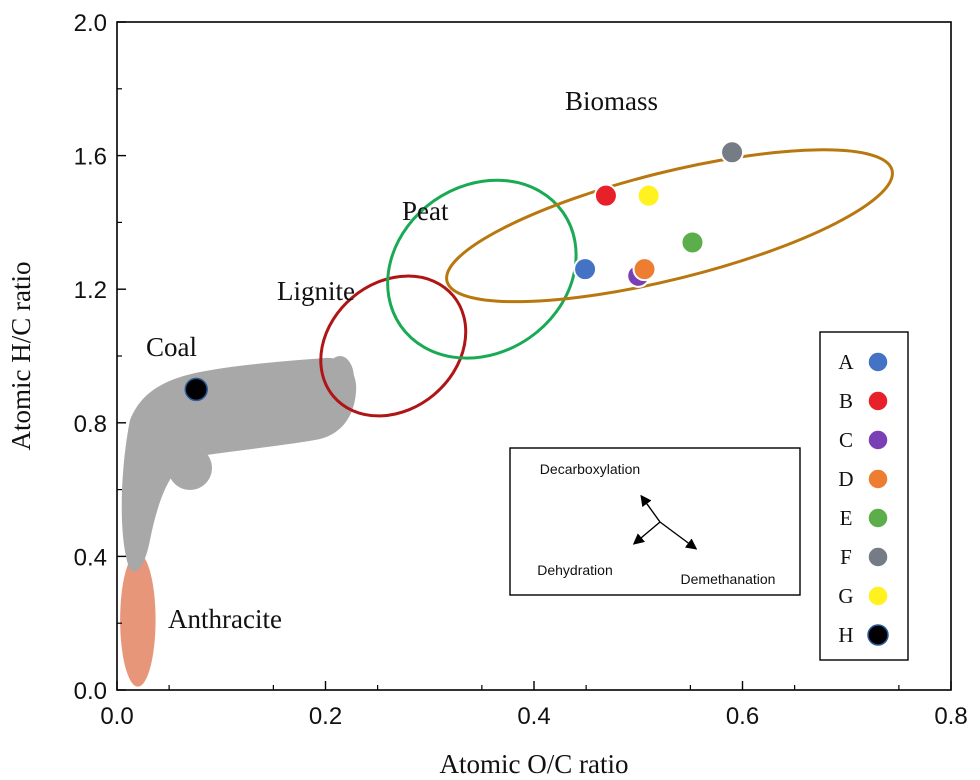 The width and height of the screenshot is (980, 780). Describe the element at coordinates (90, 424) in the screenshot. I see `y-tick-label: 0.8` at that location.